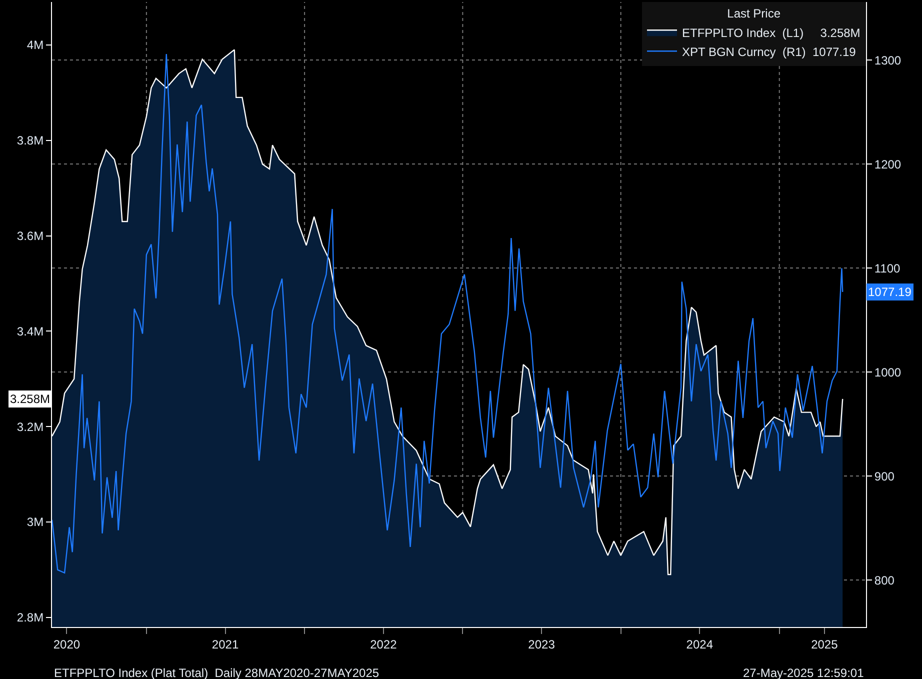 Image resolution: width=922 pixels, height=679 pixels. I want to click on x-tick-label: 2021, so click(225, 644).